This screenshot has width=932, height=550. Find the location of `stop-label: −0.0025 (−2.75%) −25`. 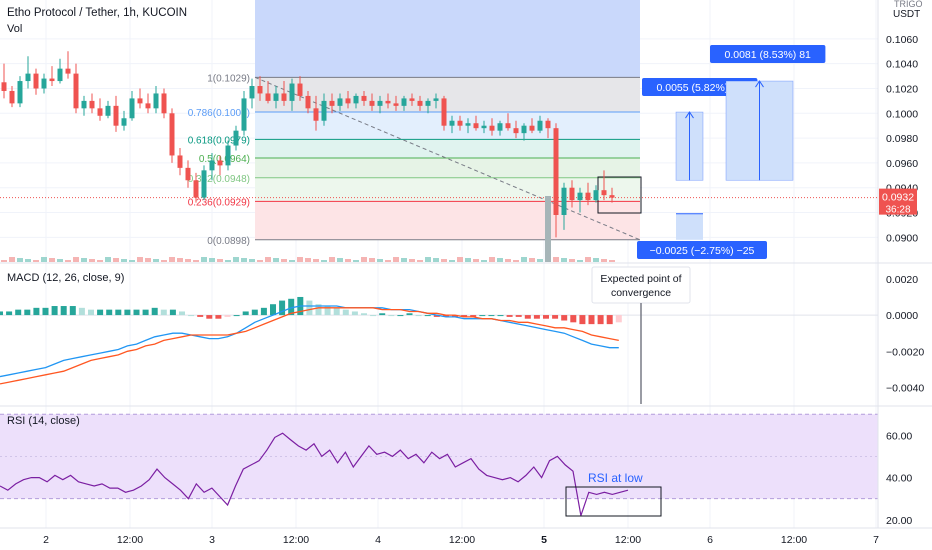

stop-label: −0.0025 (−2.75%) −25 is located at coordinates (702, 251).